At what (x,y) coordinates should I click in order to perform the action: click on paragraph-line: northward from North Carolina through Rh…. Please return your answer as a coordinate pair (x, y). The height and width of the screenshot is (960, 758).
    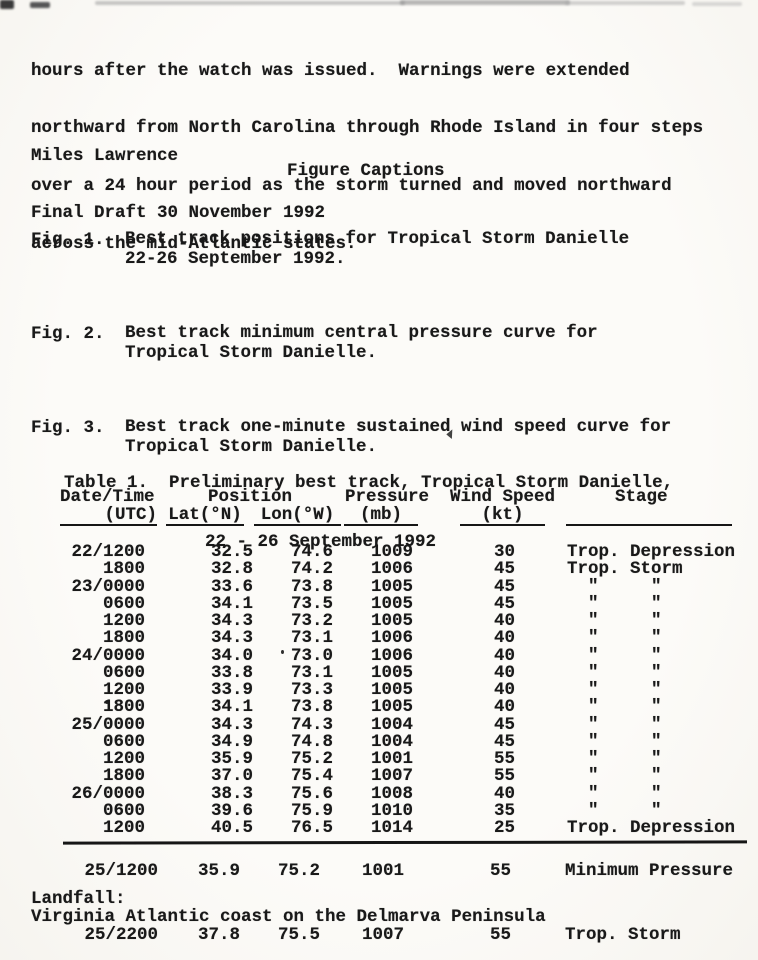
    Looking at the image, I should click on (367, 128).